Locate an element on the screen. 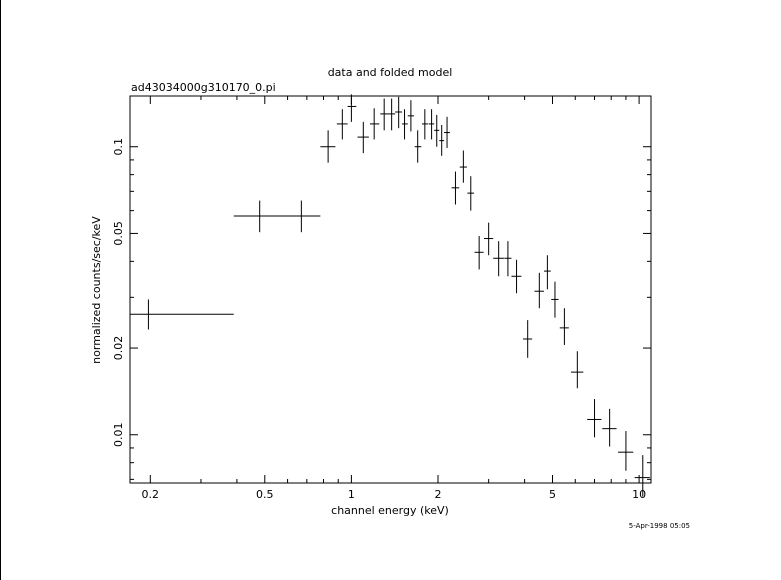  y-tick-label: 0.1 is located at coordinates (118, 147).